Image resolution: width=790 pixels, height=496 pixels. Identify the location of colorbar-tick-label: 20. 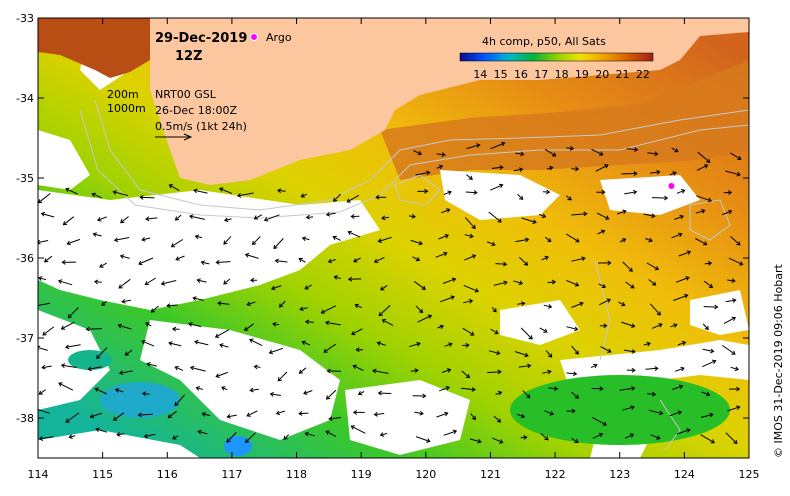
(602, 74).